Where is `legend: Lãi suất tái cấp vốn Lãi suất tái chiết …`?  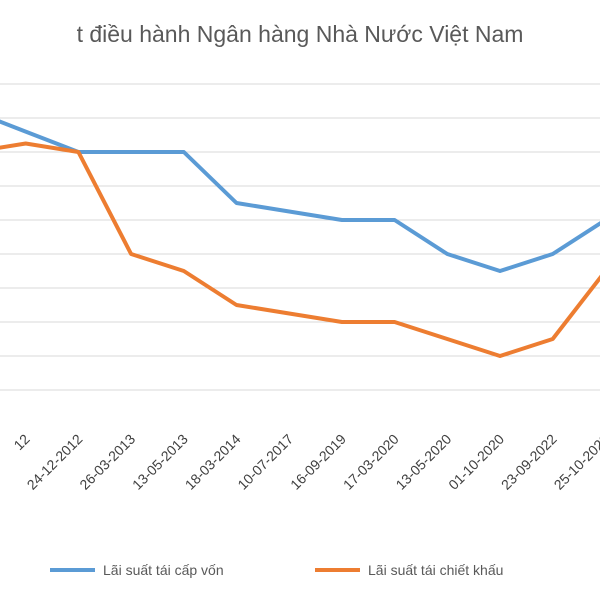 legend: Lãi suất tái cấp vốn Lãi suất tái chiết … is located at coordinates (276, 570).